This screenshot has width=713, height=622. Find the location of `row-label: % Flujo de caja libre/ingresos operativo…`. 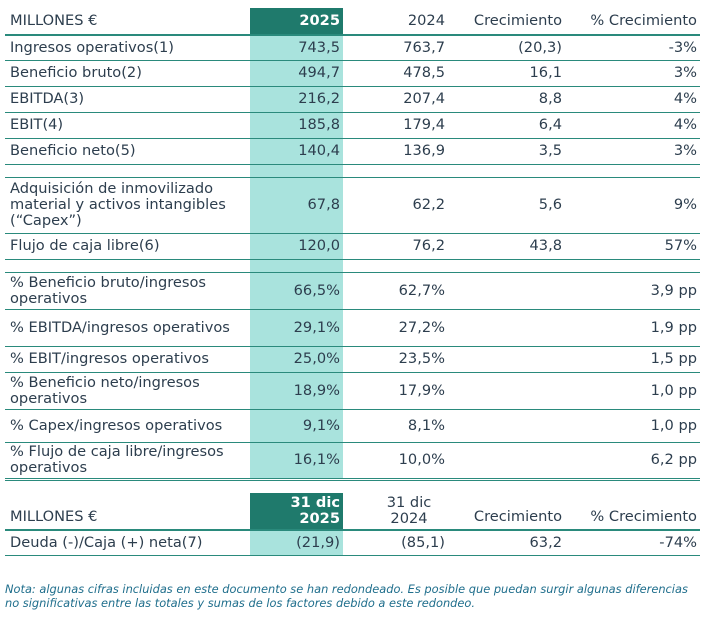

row-label: % Flujo de caja libre/ingresos operativo… is located at coordinates (127, 461).